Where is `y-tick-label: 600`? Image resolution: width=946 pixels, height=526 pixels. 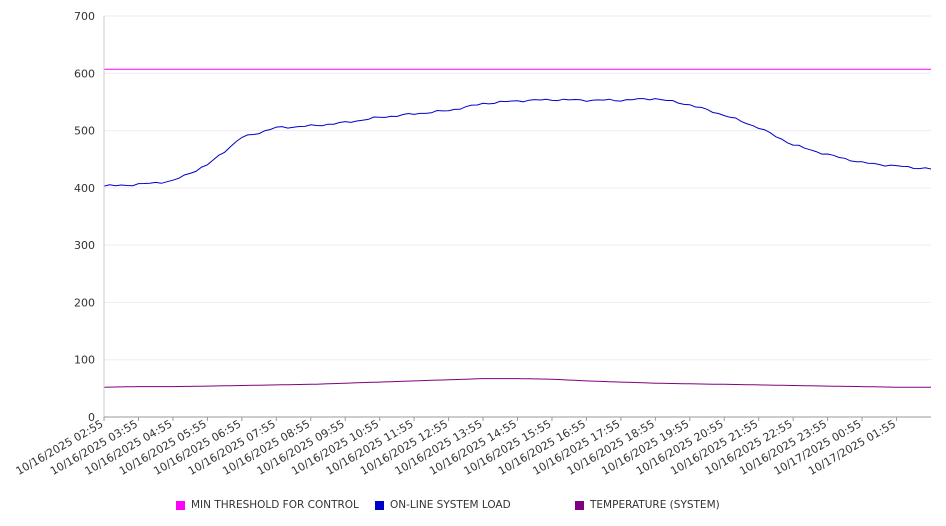 y-tick-label: 600 is located at coordinates (84, 73).